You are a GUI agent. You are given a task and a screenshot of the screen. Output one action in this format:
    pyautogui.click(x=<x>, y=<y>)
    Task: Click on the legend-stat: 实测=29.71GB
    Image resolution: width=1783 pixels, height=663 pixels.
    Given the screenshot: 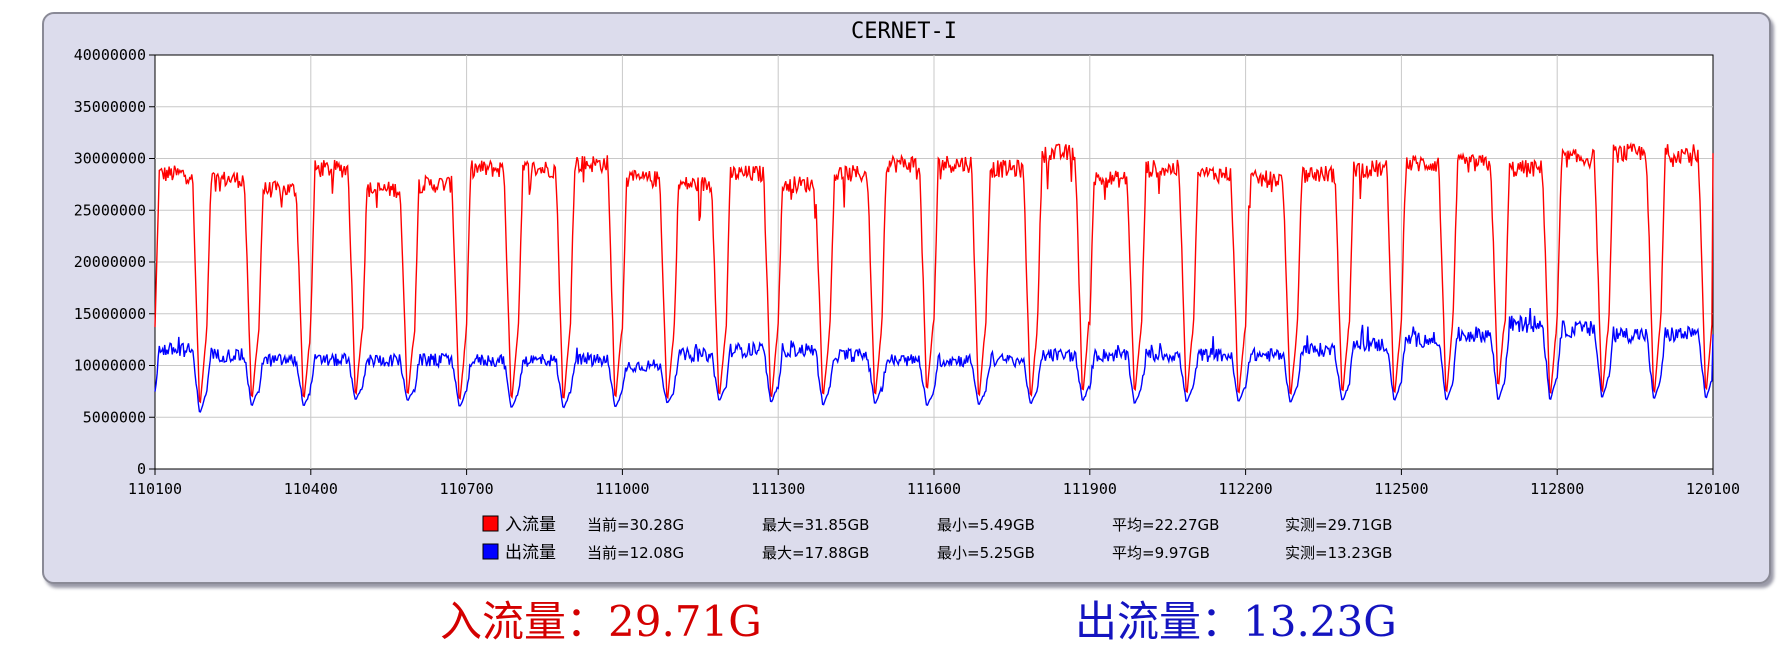 What is the action you would take?
    pyautogui.click(x=1338, y=525)
    